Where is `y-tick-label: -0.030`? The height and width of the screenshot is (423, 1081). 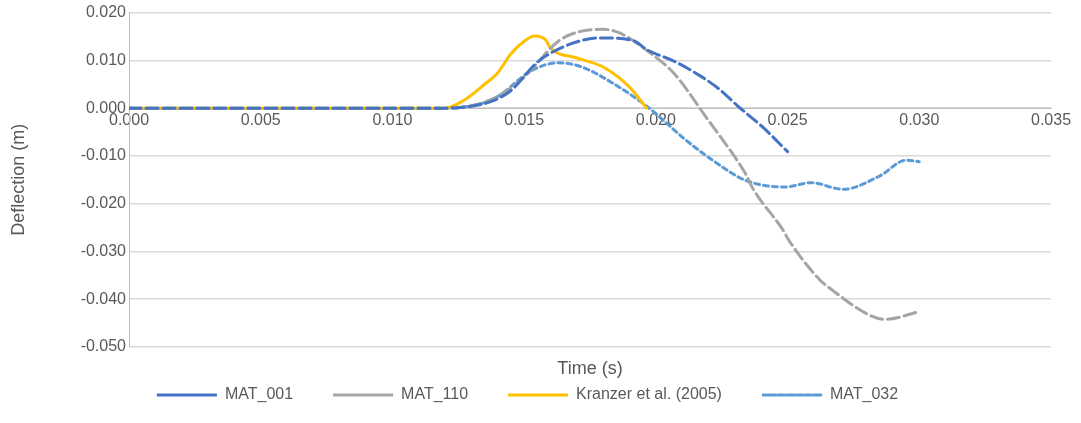 y-tick-label: -0.030 is located at coordinates (103, 250).